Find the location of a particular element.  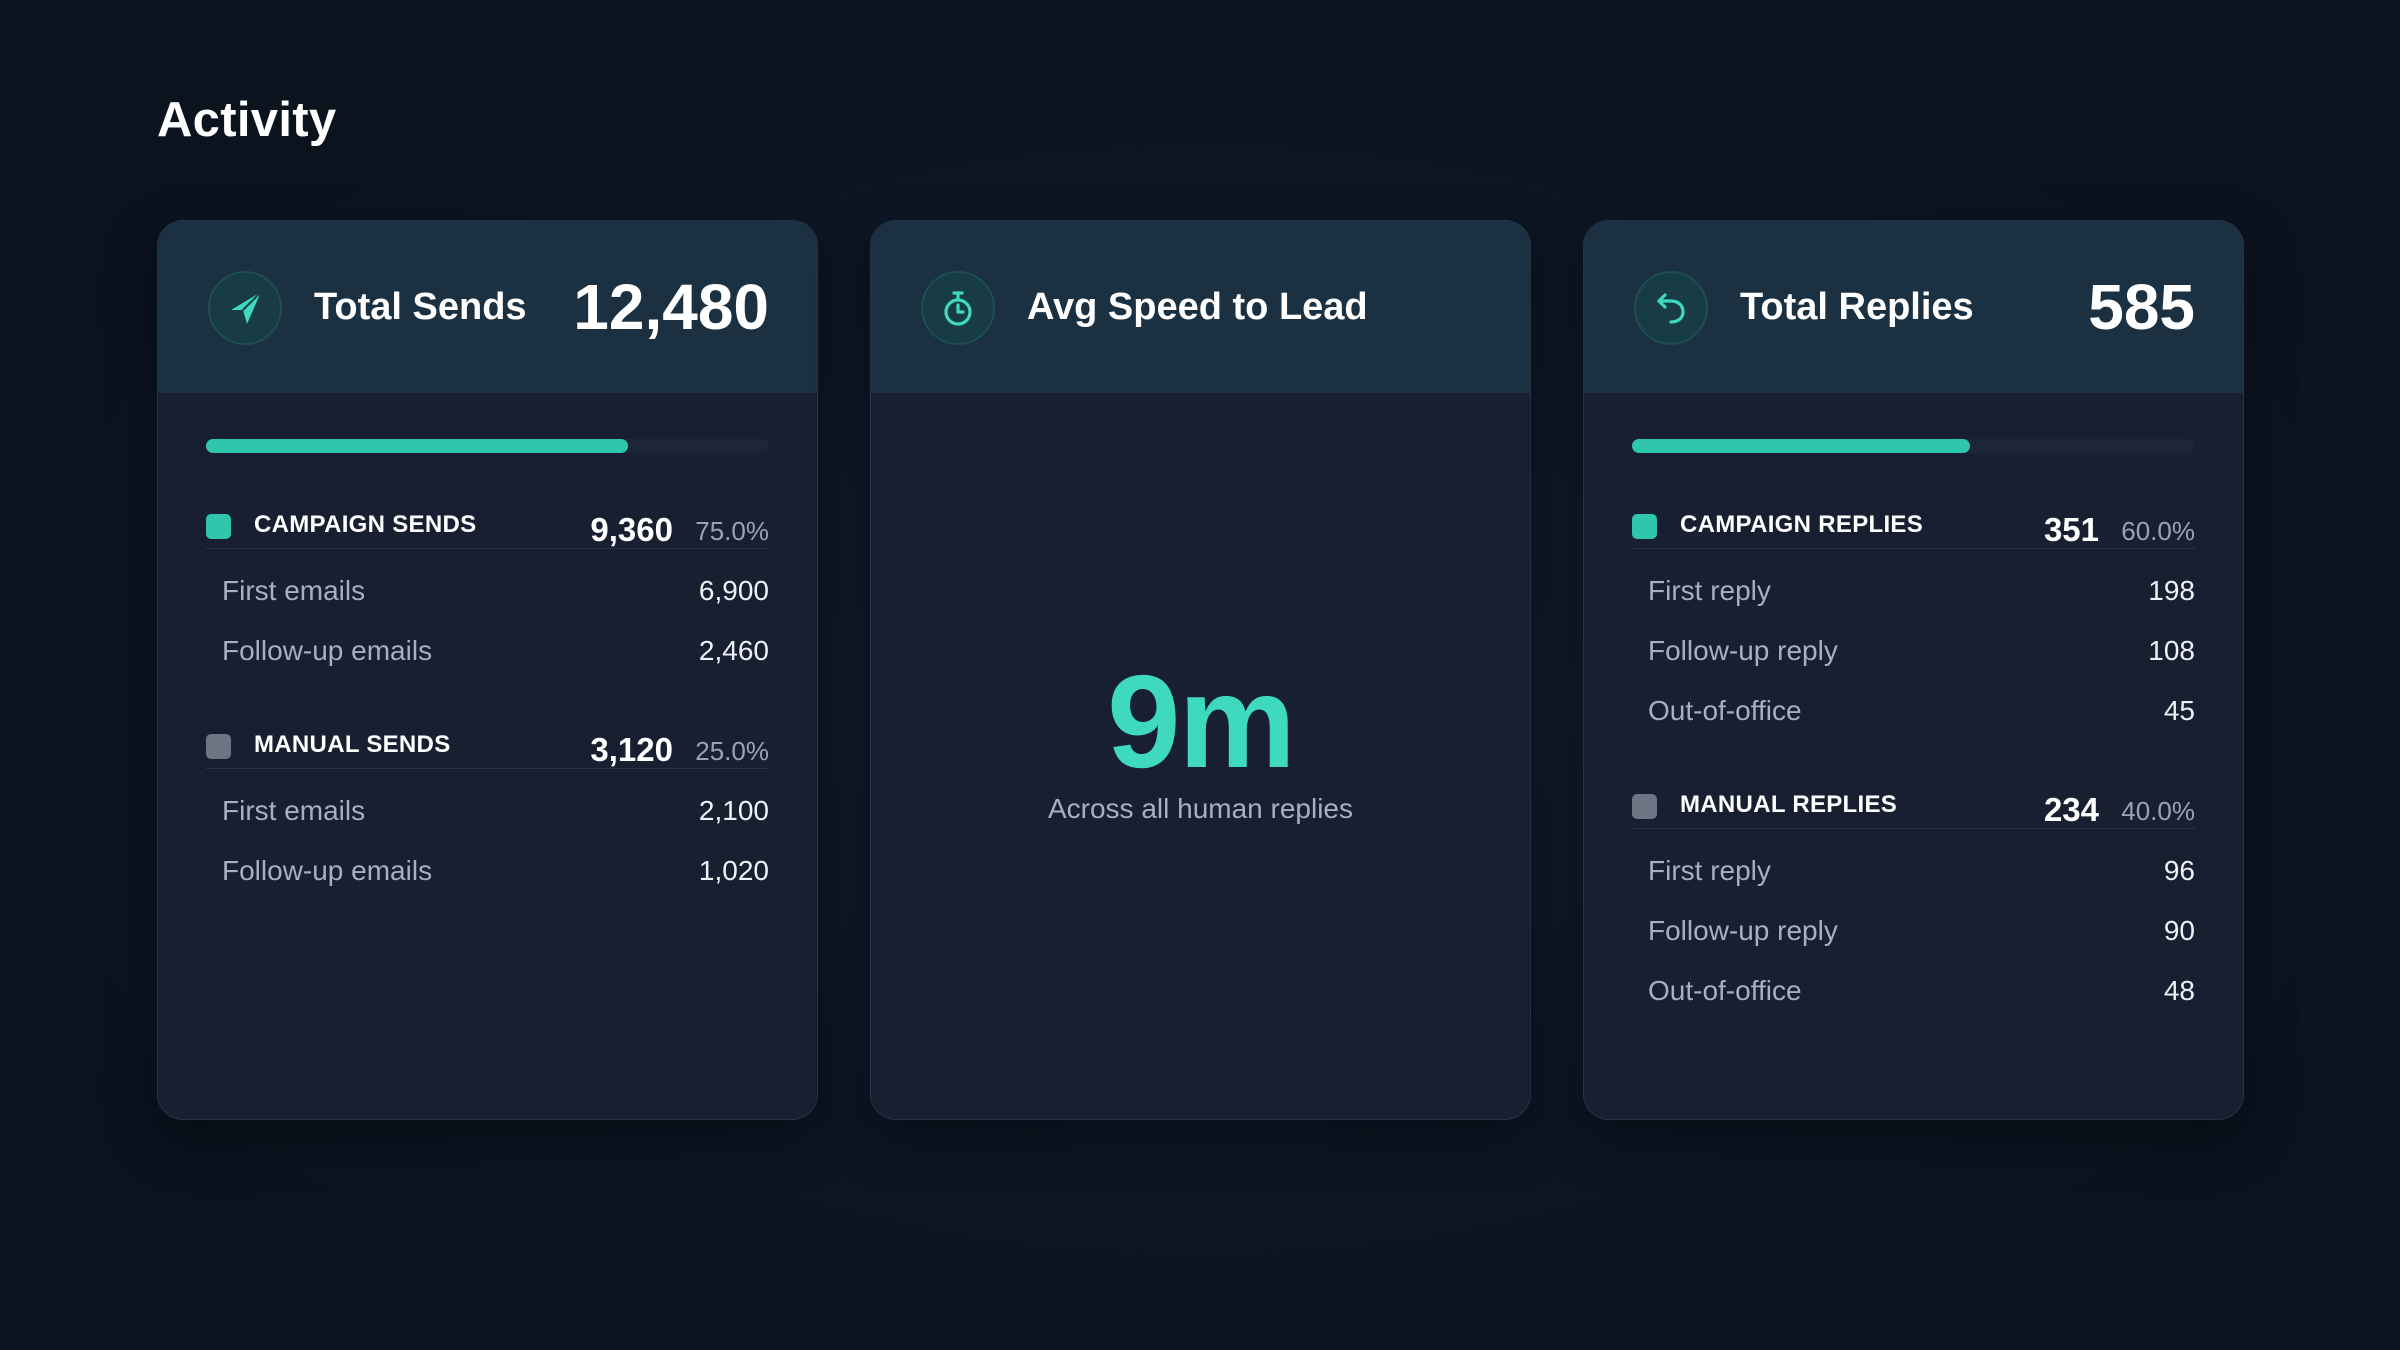

item-value: 96 is located at coordinates (2179, 870).